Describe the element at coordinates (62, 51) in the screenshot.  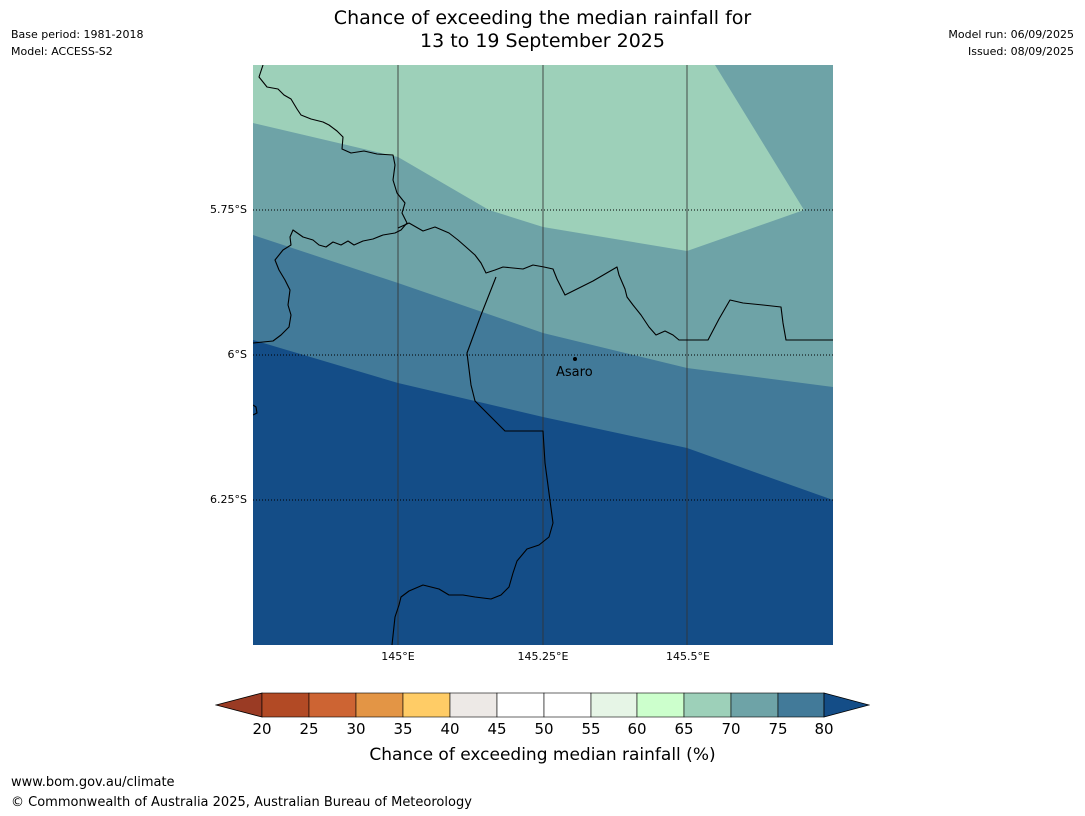
I see `model-text: Model: ACCESS-S2` at that location.